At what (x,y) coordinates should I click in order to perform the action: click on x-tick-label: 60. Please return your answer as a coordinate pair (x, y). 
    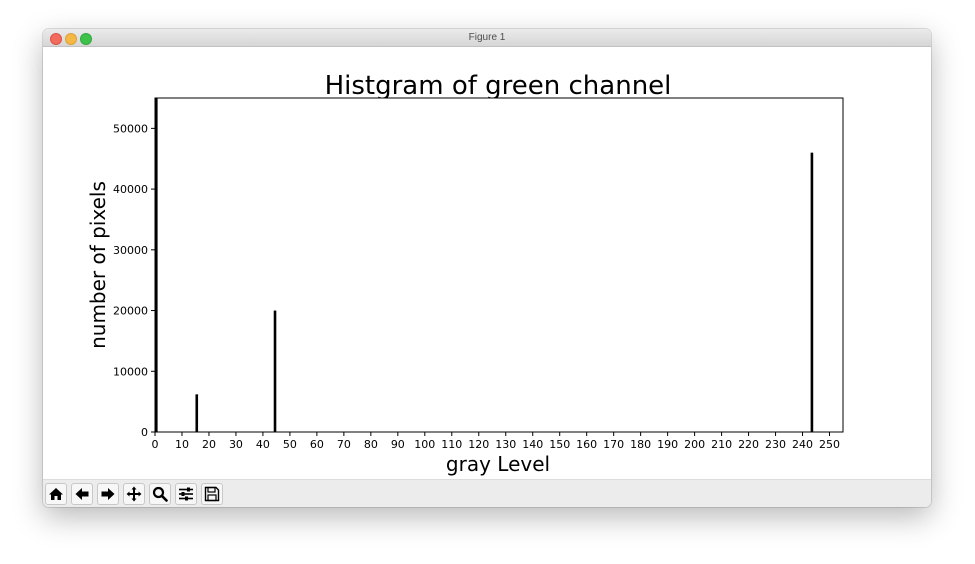
    Looking at the image, I should click on (317, 444).